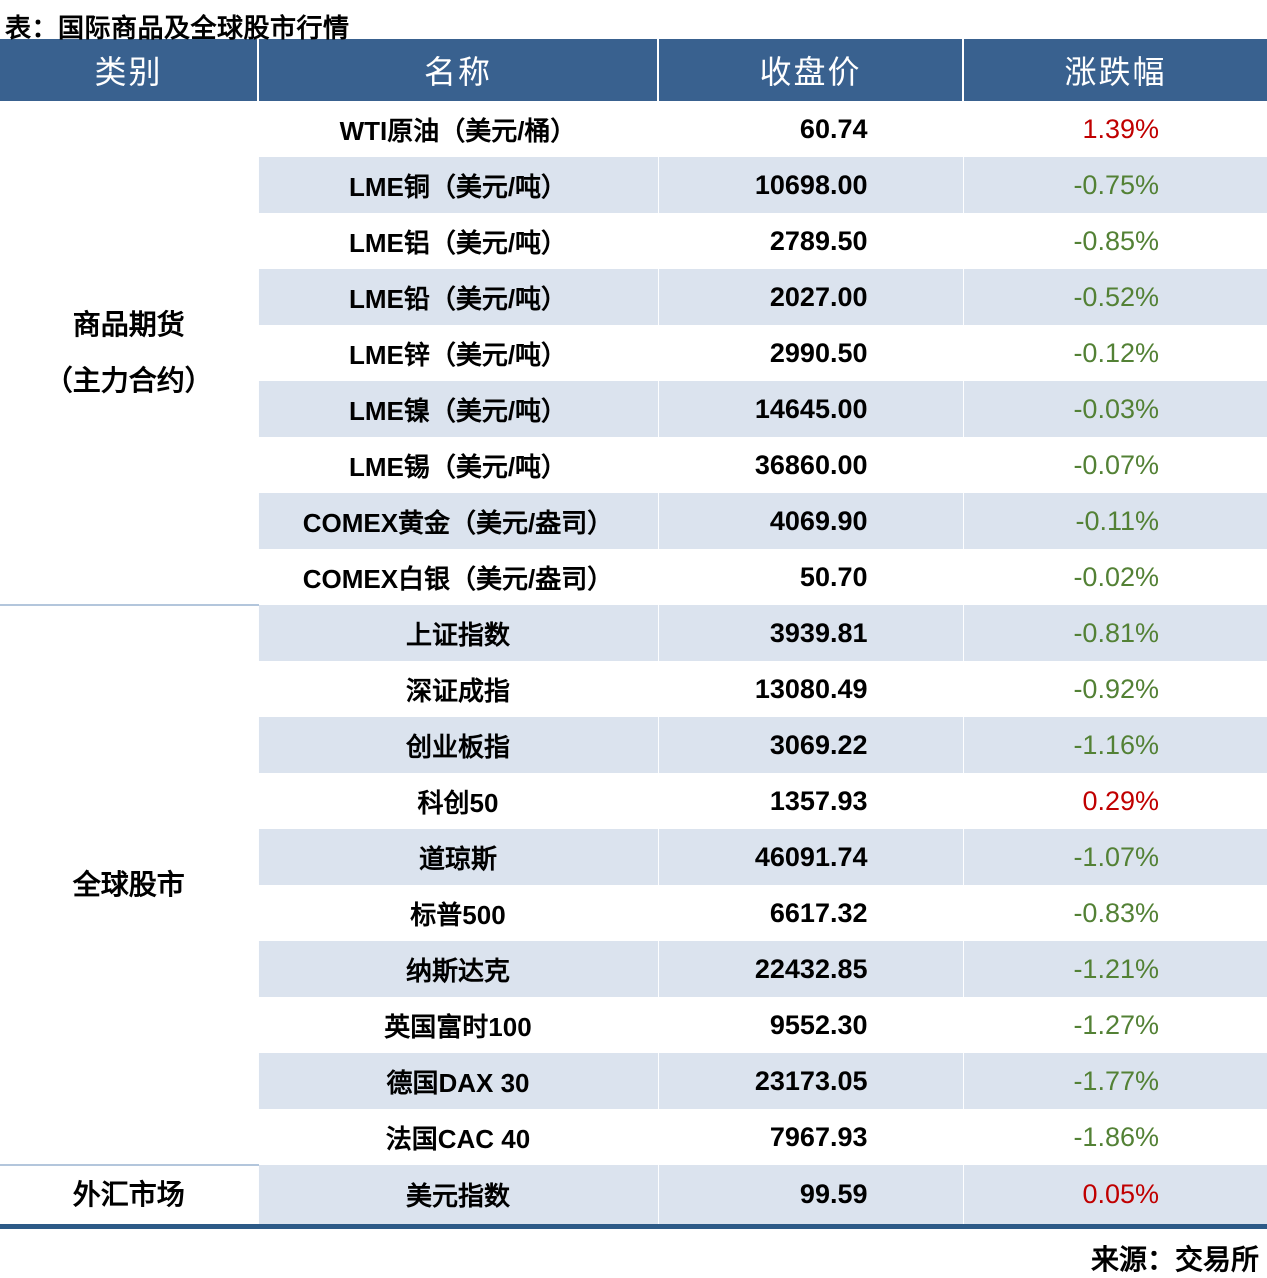 The image size is (1267, 1278). I want to click on change-cell: -1.07%, so click(1114, 857).